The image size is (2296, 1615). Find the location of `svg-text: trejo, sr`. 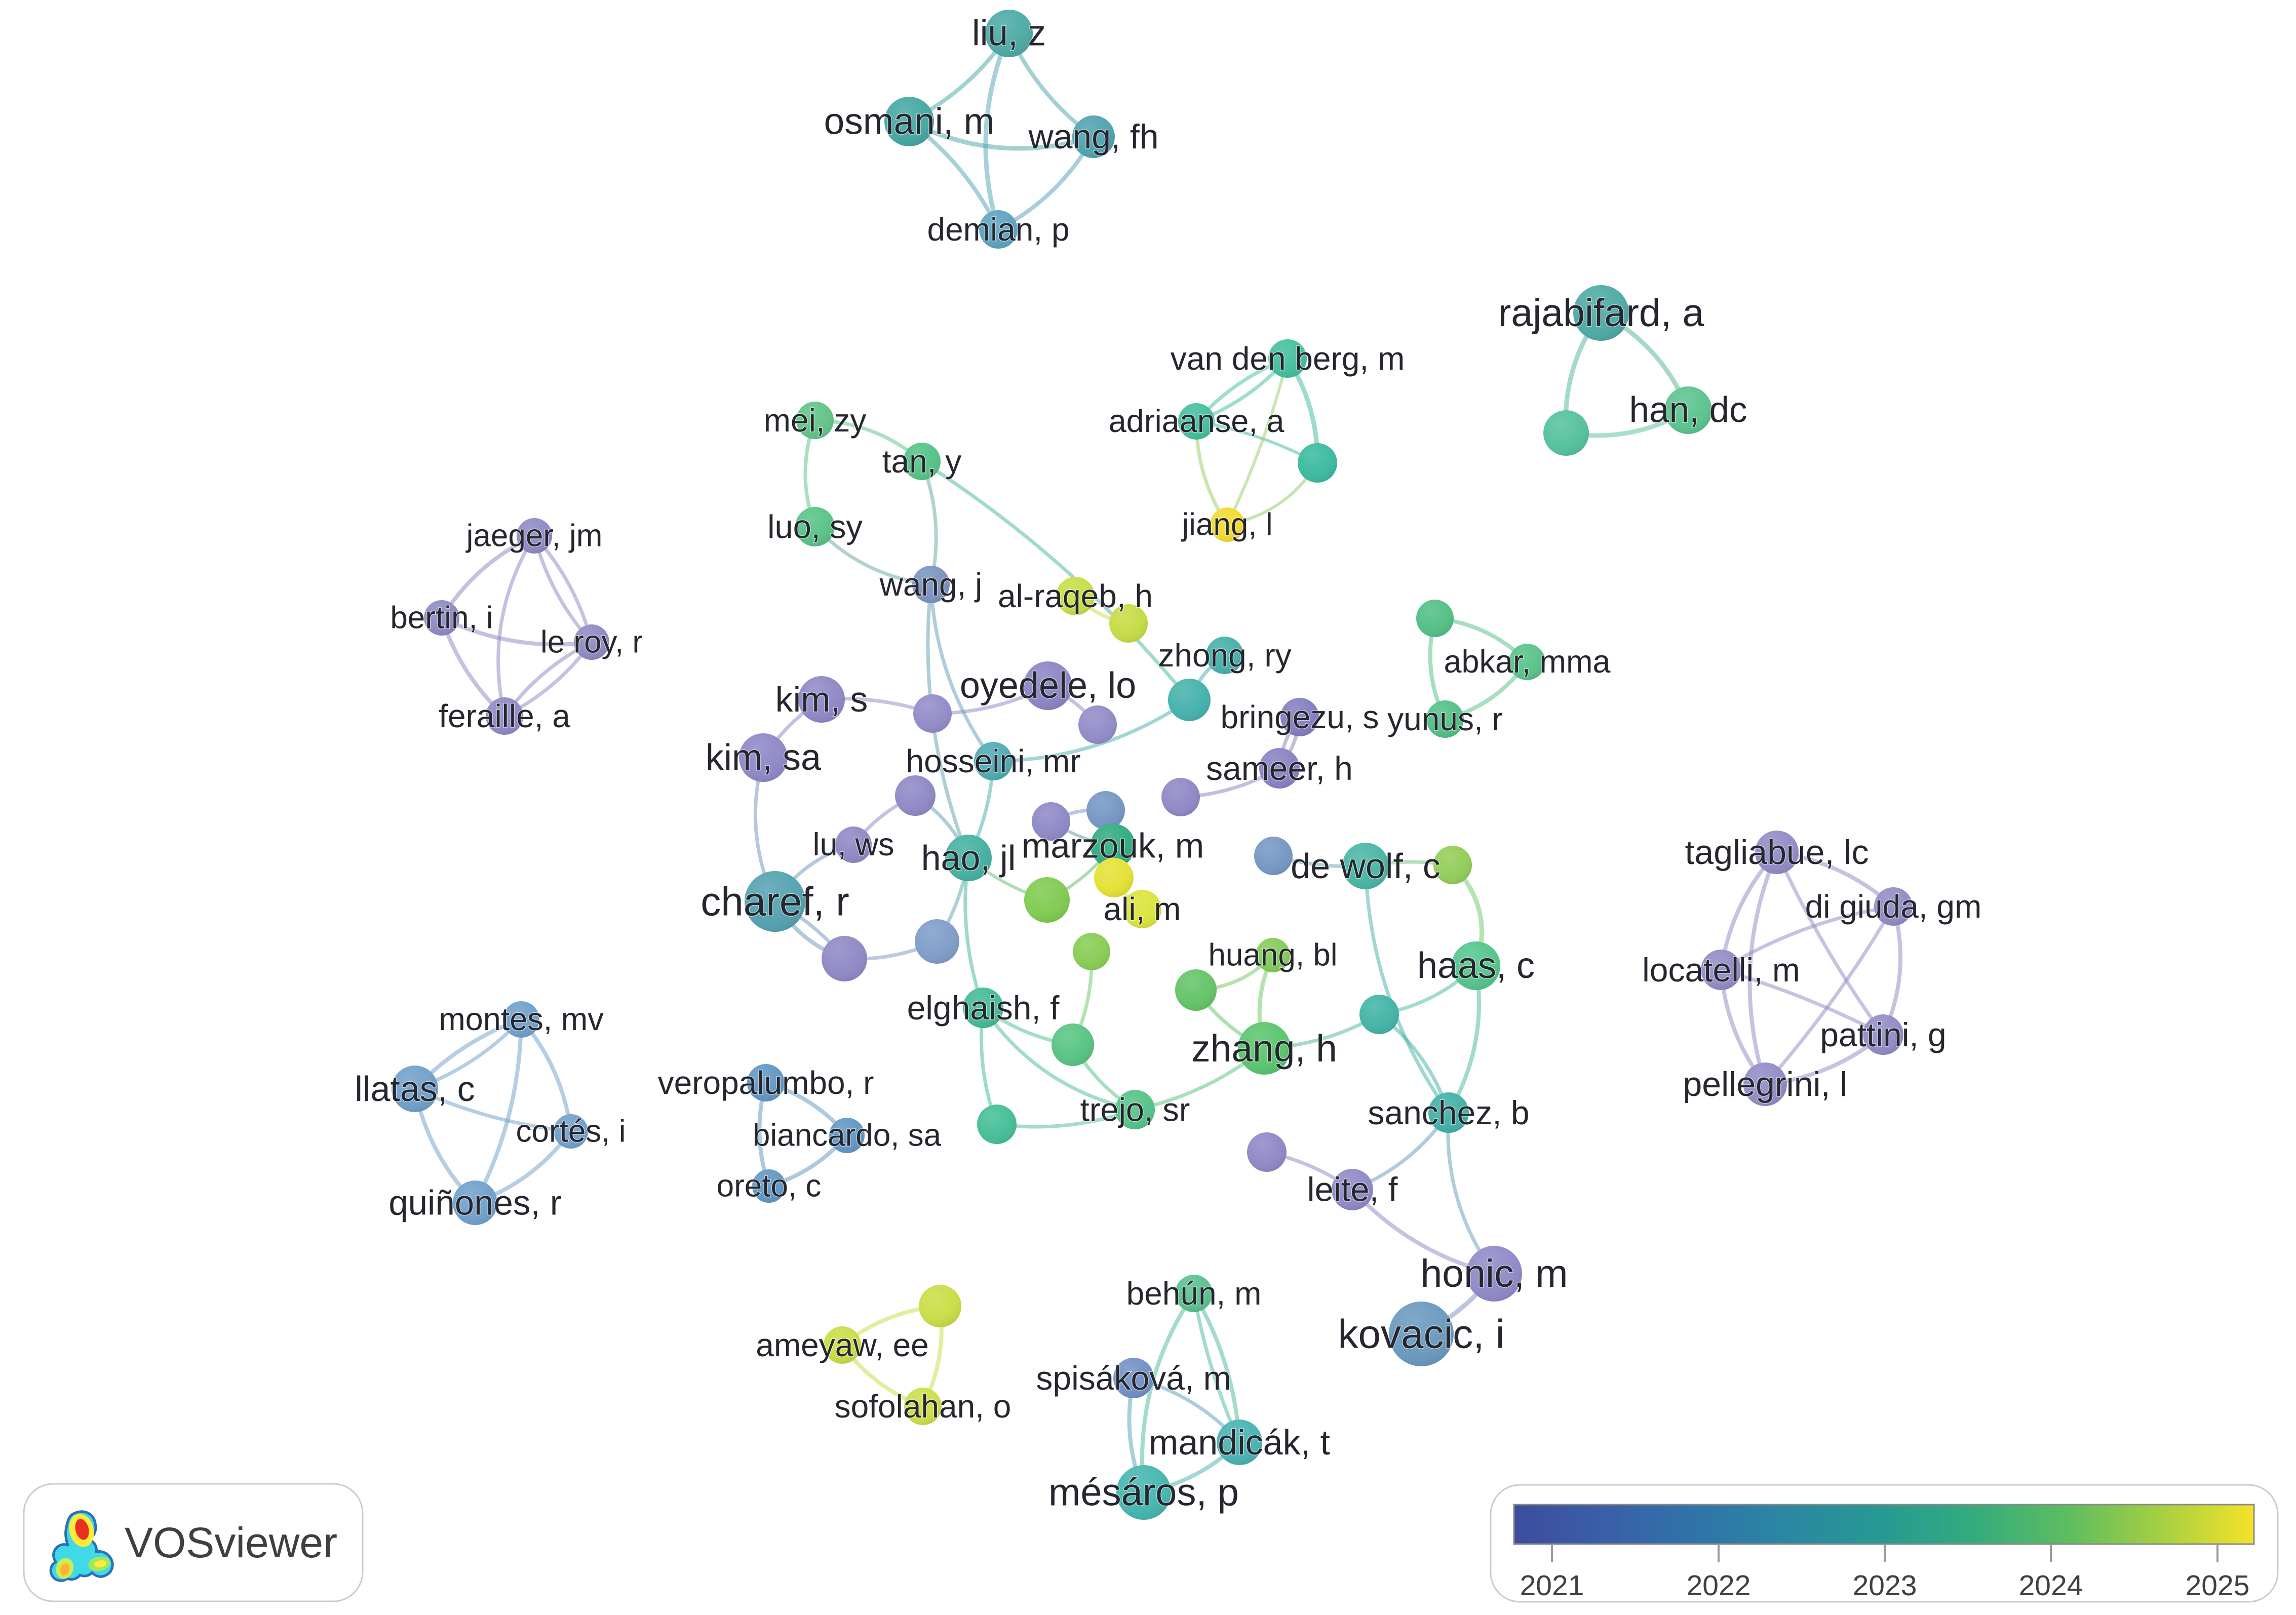

svg-text: trejo, sr is located at coordinates (1135, 1110).